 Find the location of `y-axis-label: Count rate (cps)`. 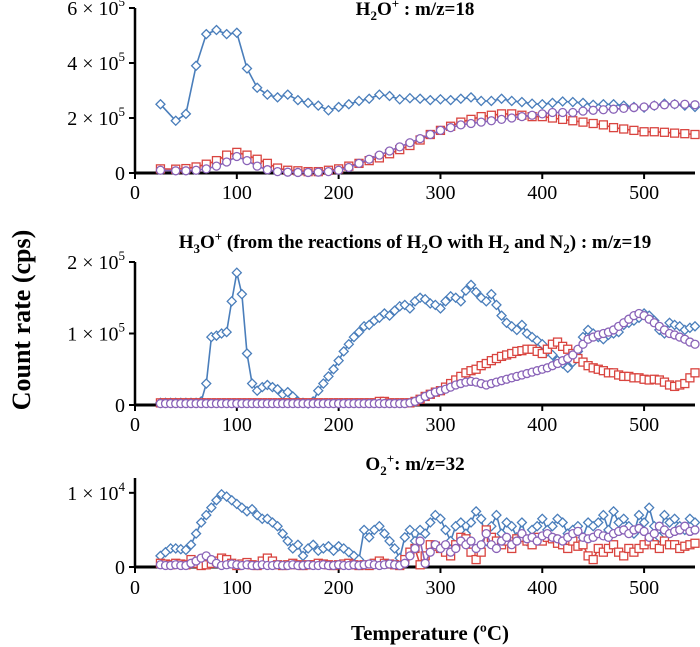

y-axis-label: Count rate (cps) is located at coordinates (21, 320).